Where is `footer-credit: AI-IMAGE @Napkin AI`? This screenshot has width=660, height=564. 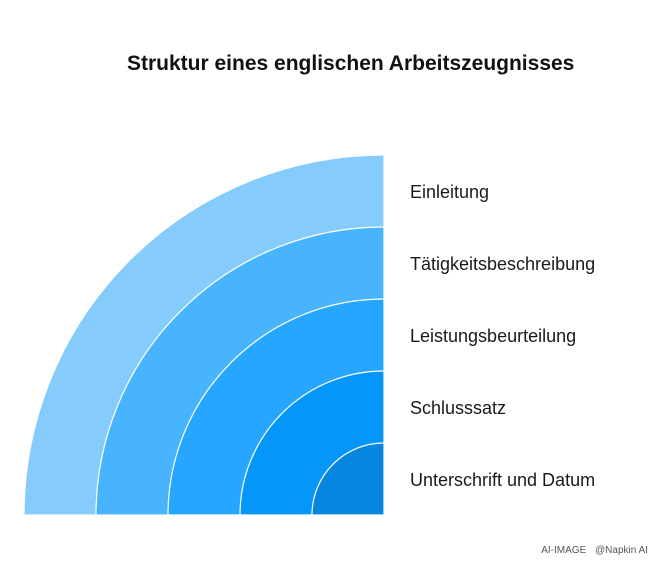 footer-credit: AI-IMAGE @Napkin AI is located at coordinates (594, 550).